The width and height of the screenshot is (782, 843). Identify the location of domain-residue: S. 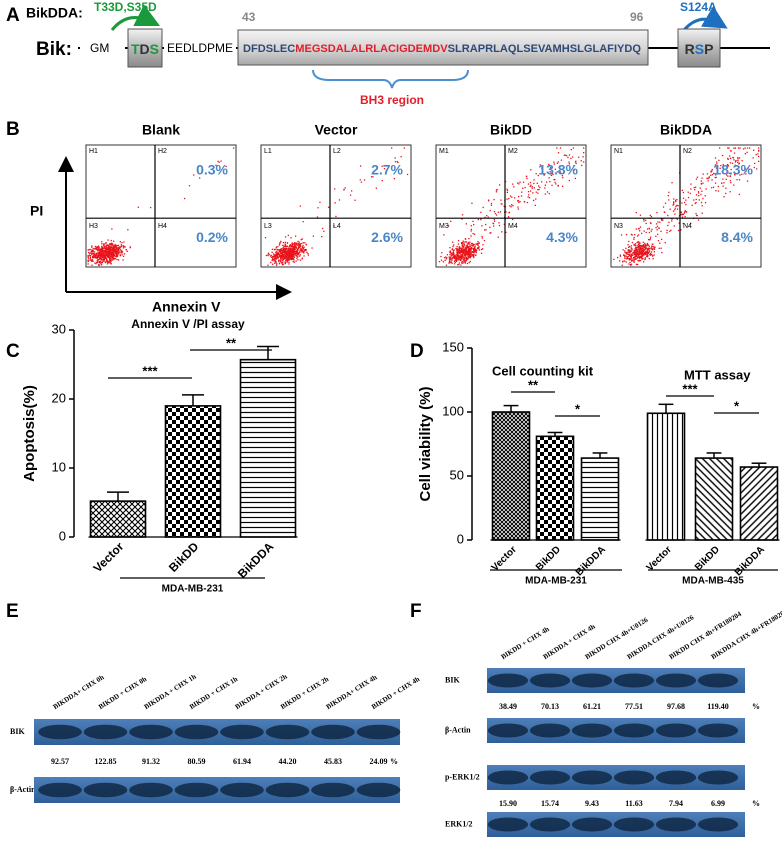
(699, 49).